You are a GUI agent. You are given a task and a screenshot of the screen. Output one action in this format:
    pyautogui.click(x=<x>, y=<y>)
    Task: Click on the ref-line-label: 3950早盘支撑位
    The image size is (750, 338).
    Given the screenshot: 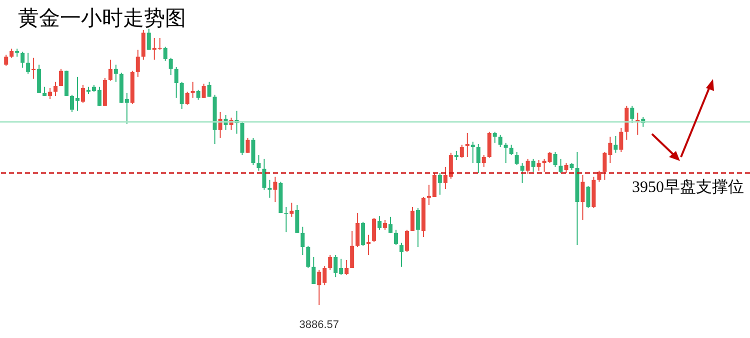 What is the action you would take?
    pyautogui.click(x=688, y=187)
    